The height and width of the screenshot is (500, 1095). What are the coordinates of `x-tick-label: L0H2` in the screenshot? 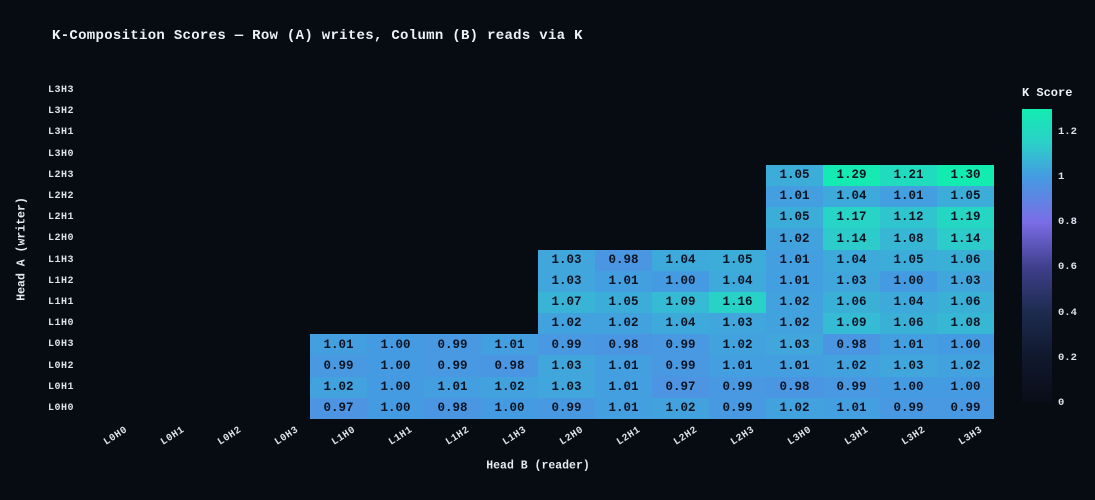 It's located at (230, 437).